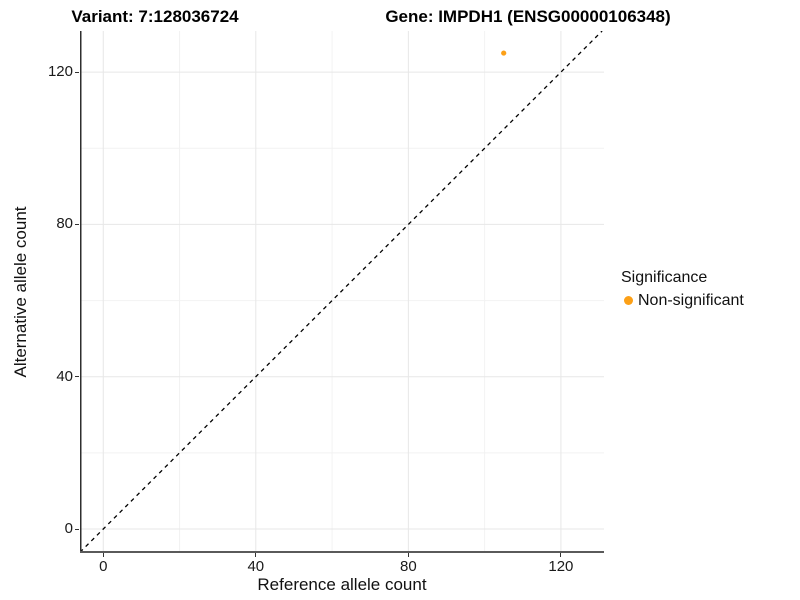 This screenshot has width=800, height=600. What do you see at coordinates (528, 16) in the screenshot?
I see `plot-title-gene: Gene: IMPDH1 (ENSG00000106348)` at bounding box center [528, 16].